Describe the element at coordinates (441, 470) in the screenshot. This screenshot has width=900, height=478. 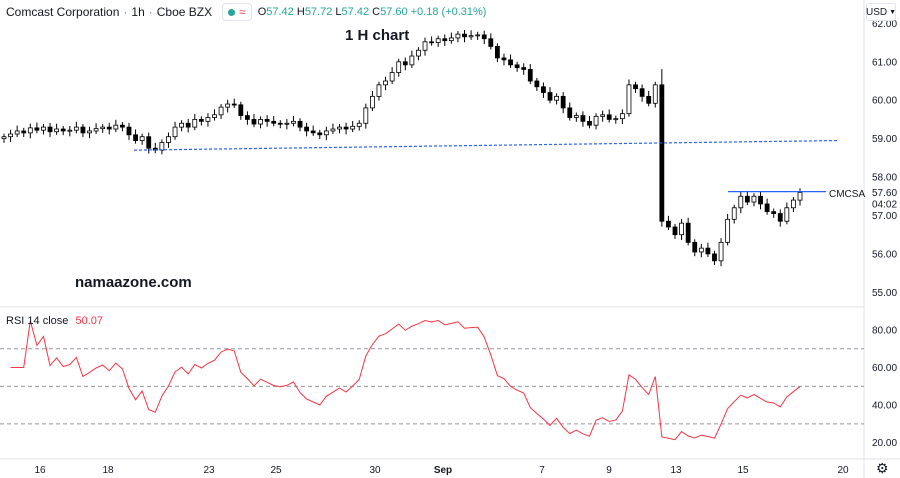
I see `time-axis: 16 18 23 25 30 Sep 7 9 13 15 20` at that location.